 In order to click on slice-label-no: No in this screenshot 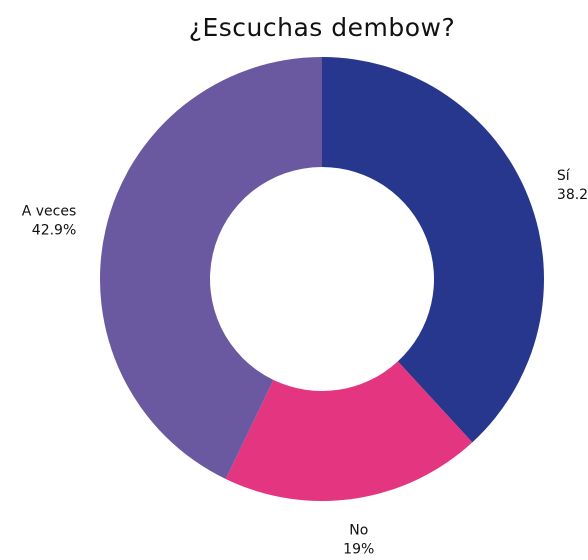, I will do `click(358, 530)`.